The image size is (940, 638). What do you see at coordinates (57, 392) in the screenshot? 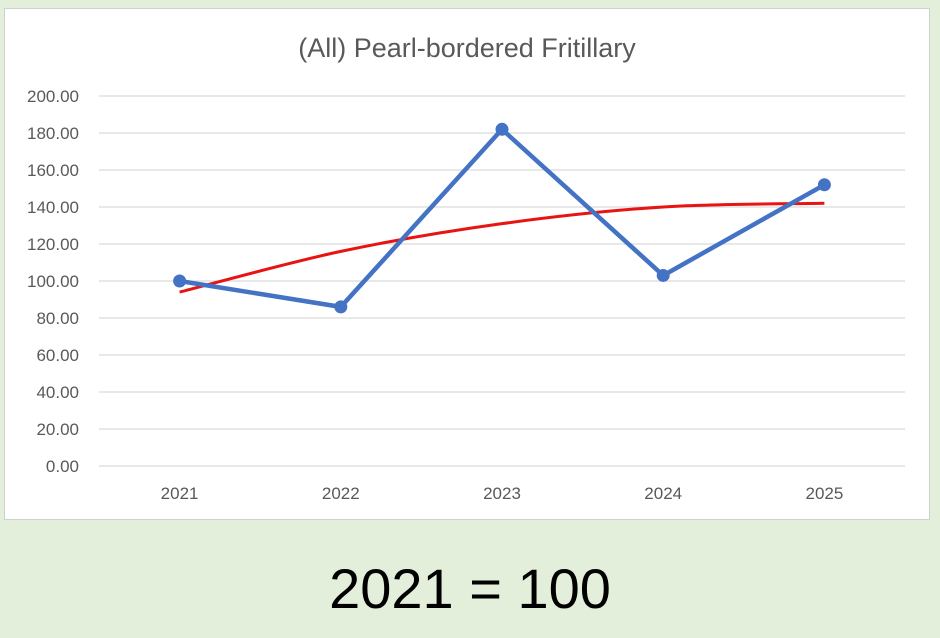
I see `y-tick-label: 40.00` at bounding box center [57, 392].